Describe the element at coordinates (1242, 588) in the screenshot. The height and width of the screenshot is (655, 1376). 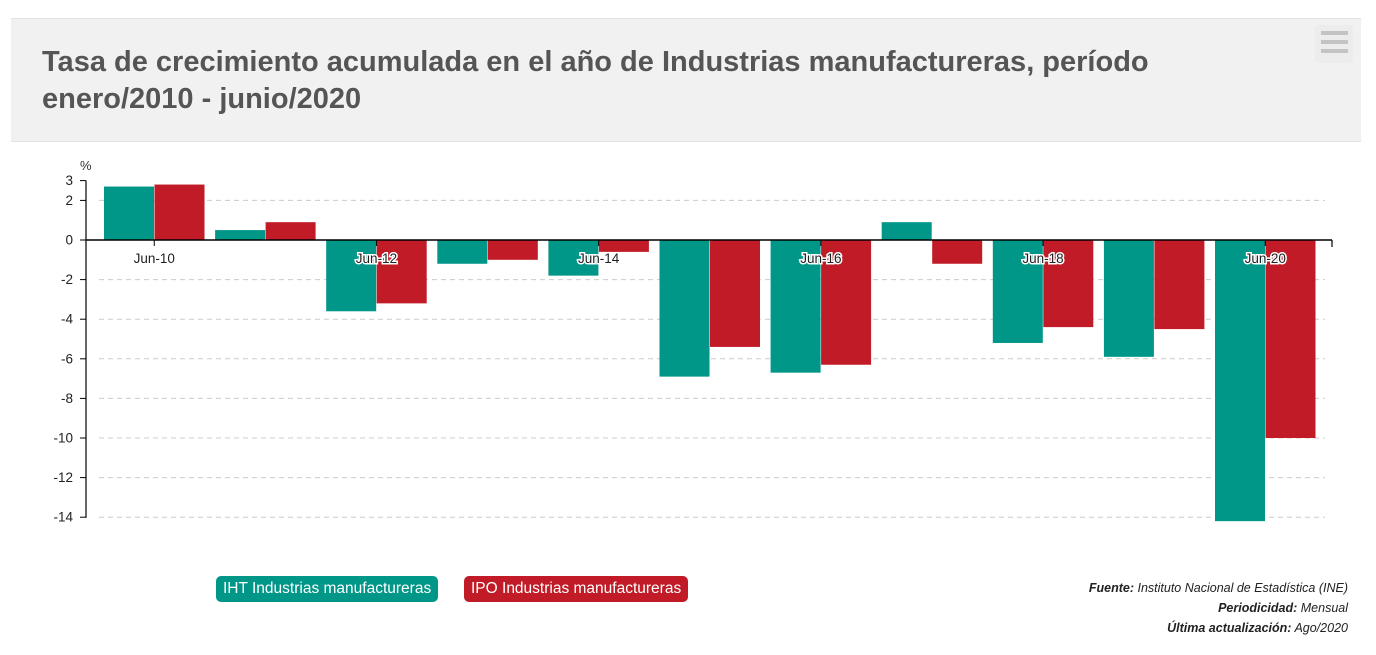
I see `source-value: Instituto Nacional de Estadística (INE)` at that location.